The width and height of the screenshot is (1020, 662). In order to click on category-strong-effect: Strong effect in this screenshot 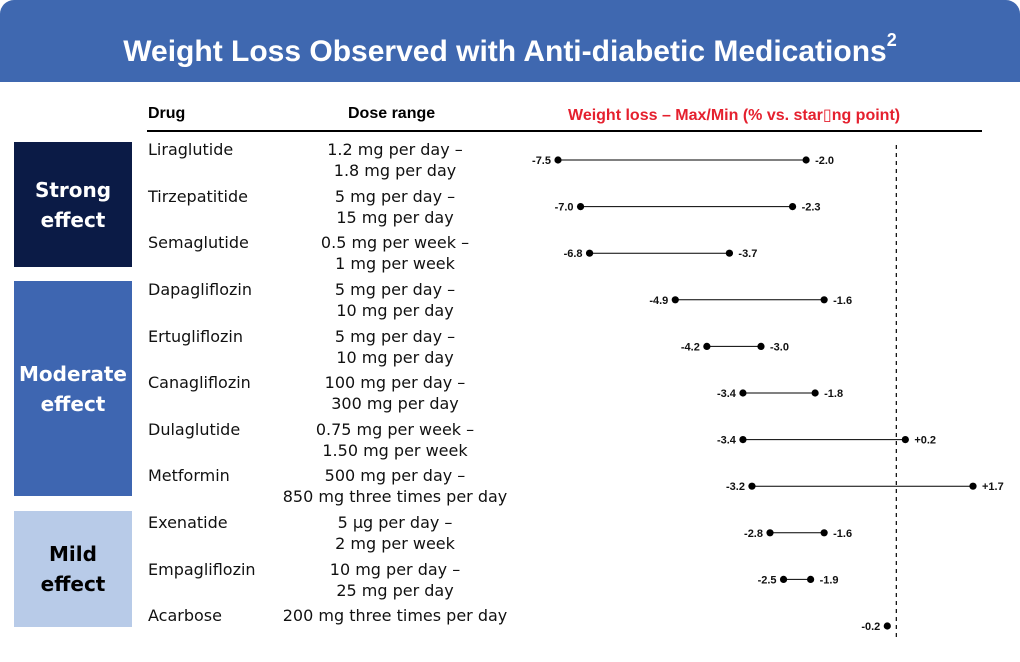, I will do `click(73, 204)`.